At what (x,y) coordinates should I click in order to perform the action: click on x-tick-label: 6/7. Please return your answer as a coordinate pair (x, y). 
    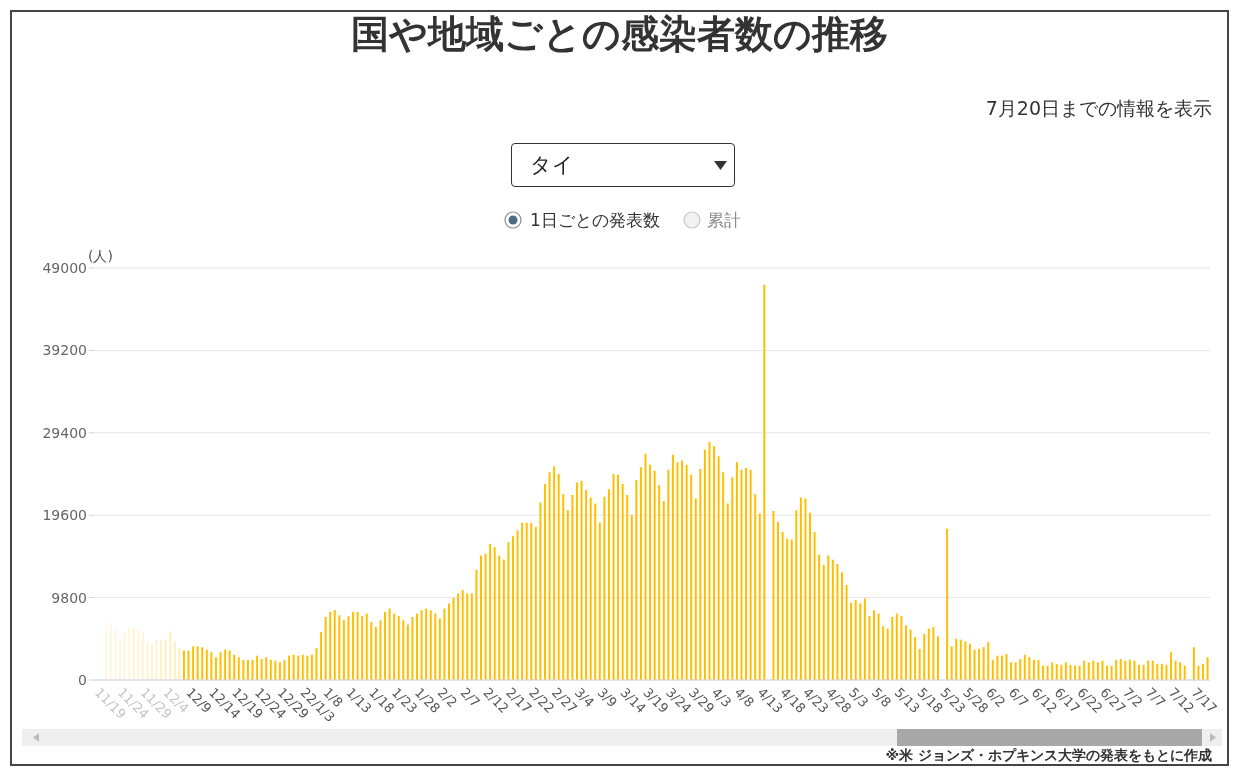
    Looking at the image, I should click on (1018, 697).